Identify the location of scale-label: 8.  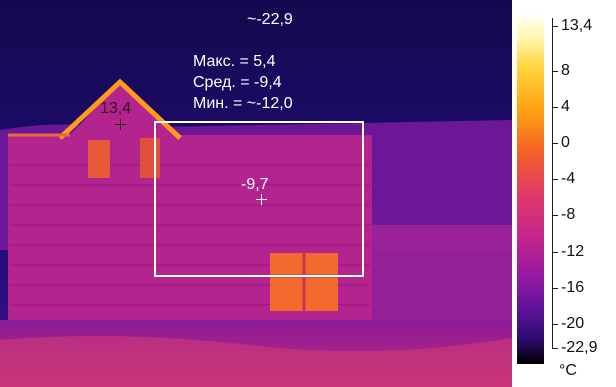
(565, 70).